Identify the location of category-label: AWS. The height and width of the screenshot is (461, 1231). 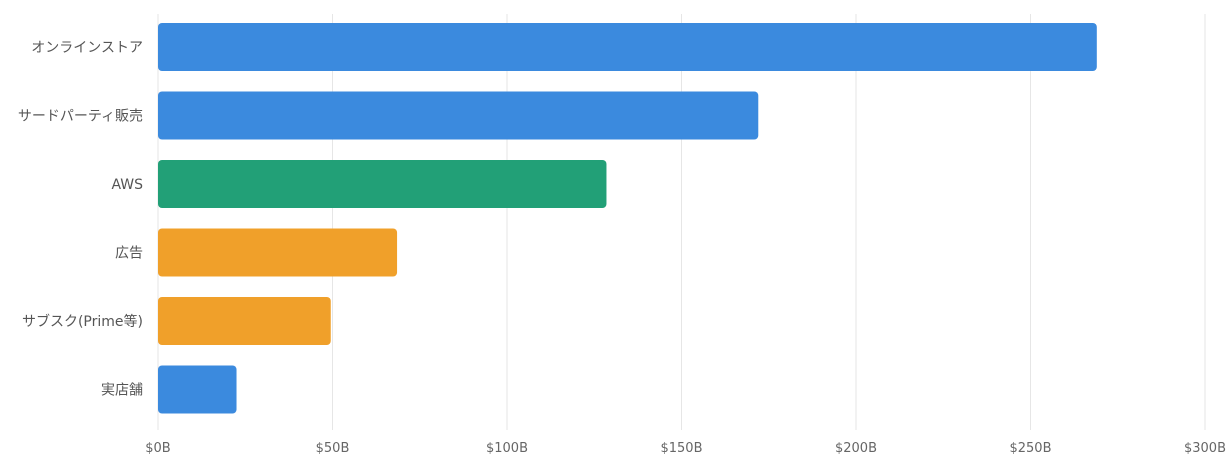
(127, 185).